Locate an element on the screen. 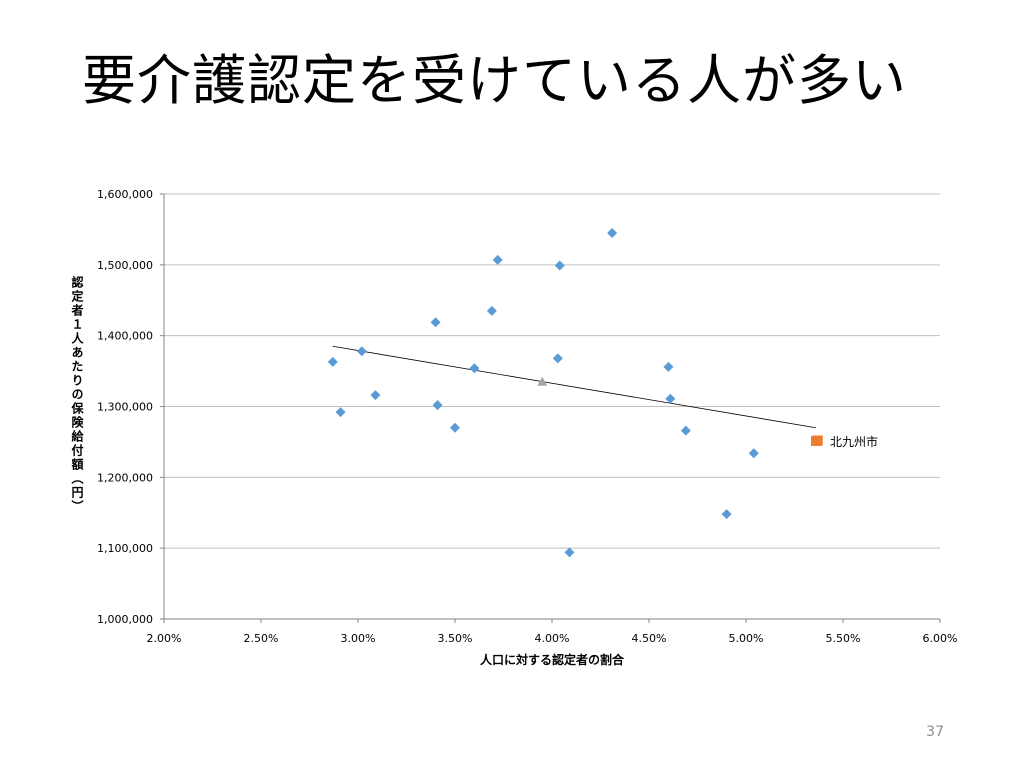 This screenshot has height=768, width=1024. x-tick-label: 3.50% is located at coordinates (455, 638).